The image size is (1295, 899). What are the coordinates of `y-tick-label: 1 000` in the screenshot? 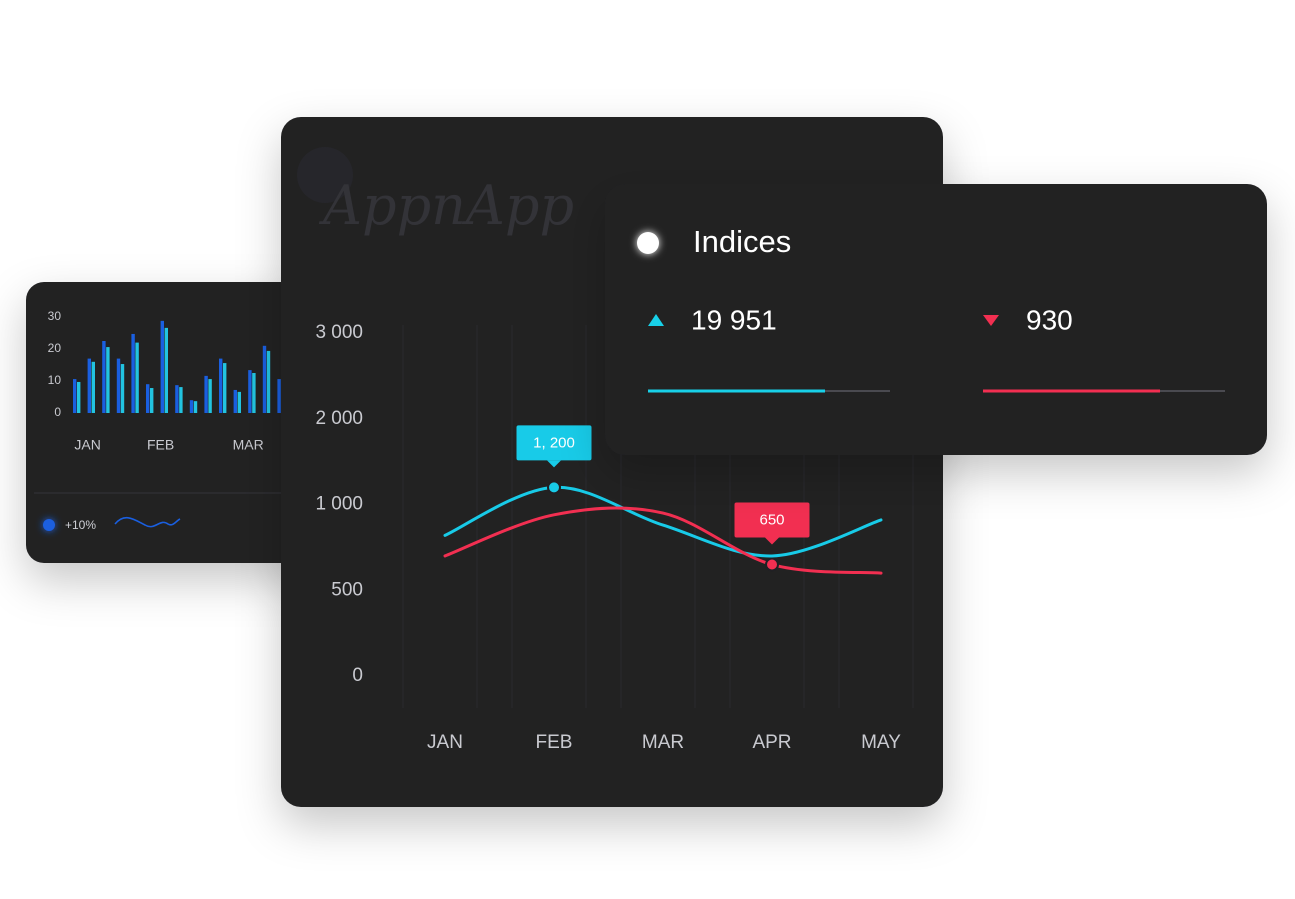 It's located at (339, 504).